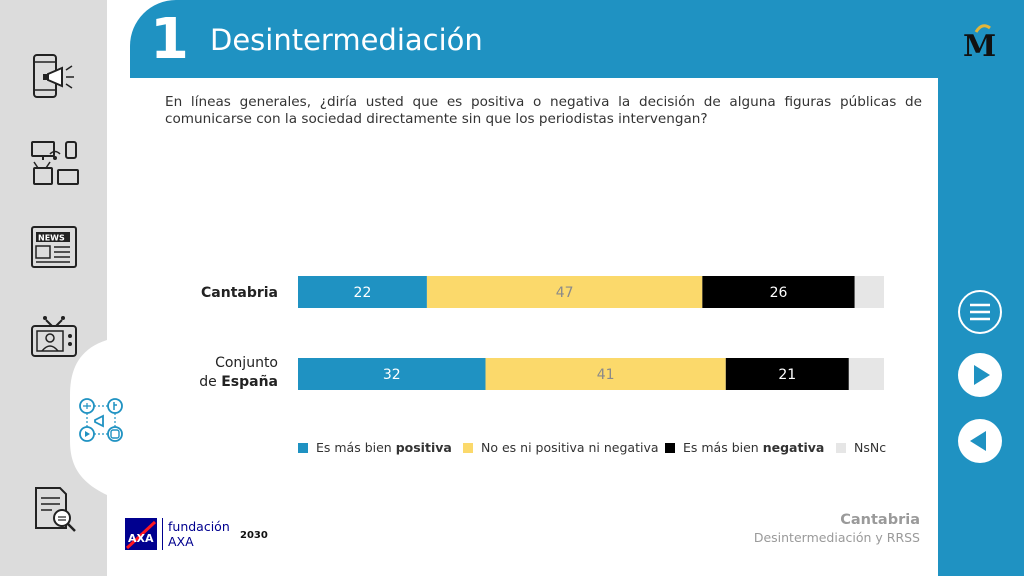 Image resolution: width=1024 pixels, height=576 pixels. I want to click on newspaper-icon: NEWS, so click(55, 247).